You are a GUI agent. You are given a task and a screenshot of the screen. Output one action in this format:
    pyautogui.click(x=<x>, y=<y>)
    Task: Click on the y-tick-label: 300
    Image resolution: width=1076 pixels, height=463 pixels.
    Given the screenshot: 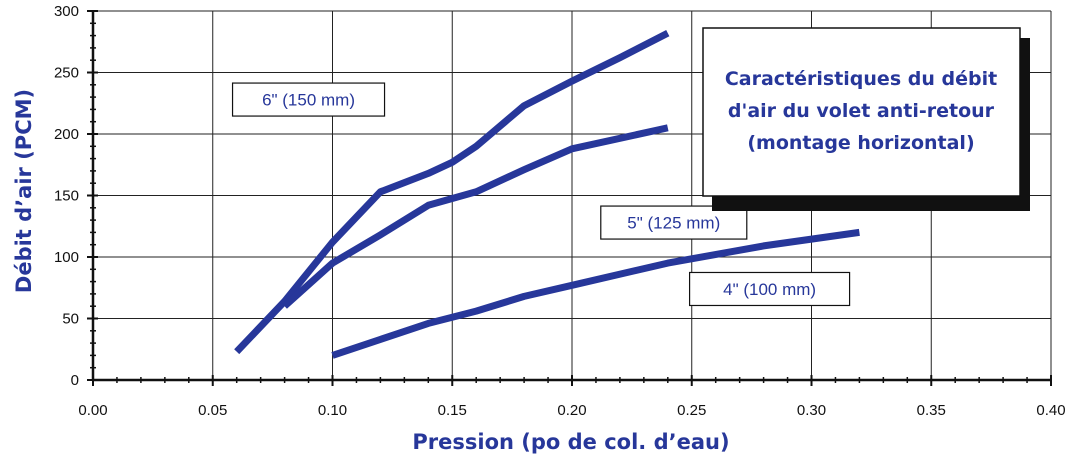 What is the action you would take?
    pyautogui.click(x=66, y=11)
    